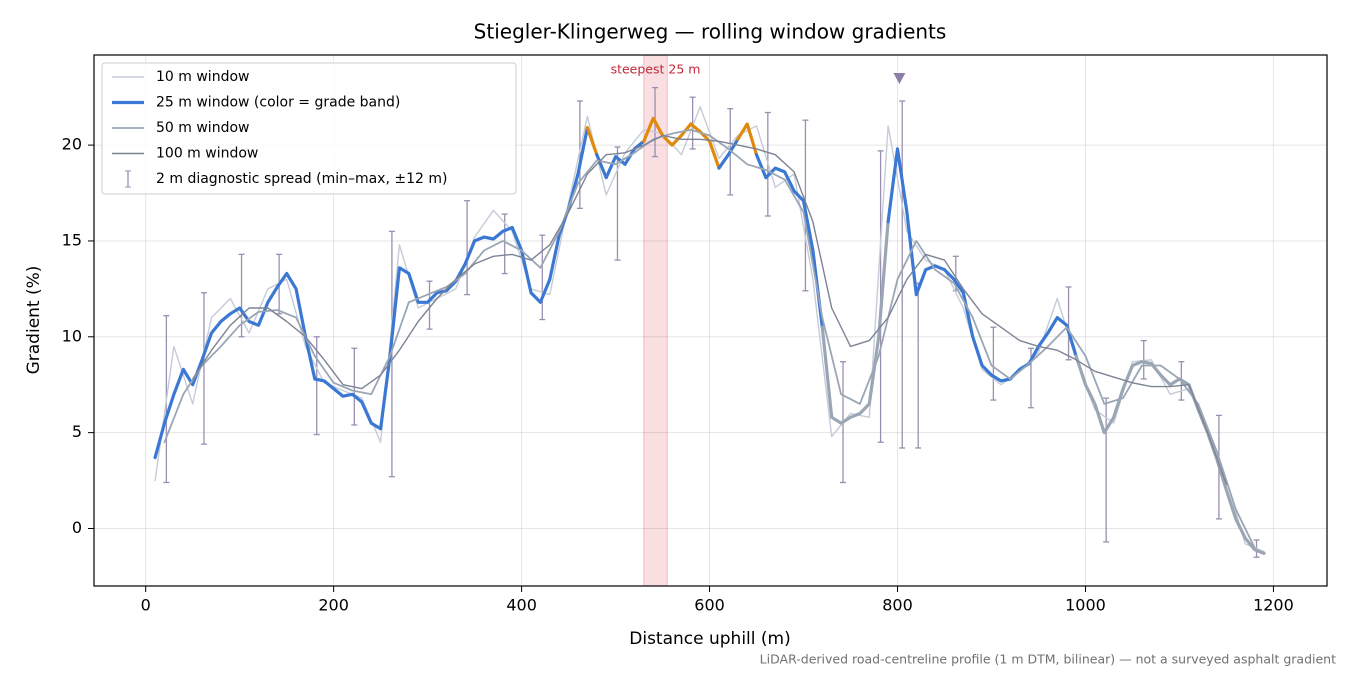 The image size is (1350, 675). I want to click on span-label: steepest 25 m, so click(656, 69).